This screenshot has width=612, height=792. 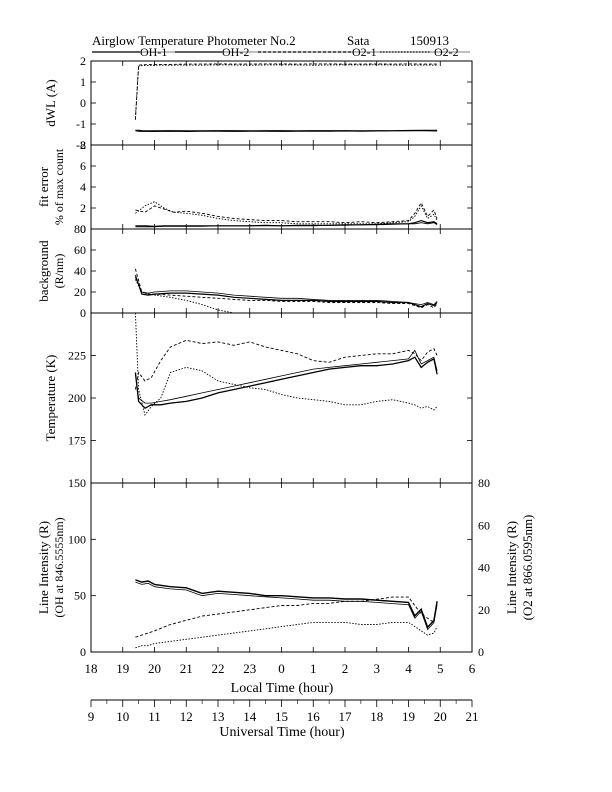 I want to click on y-tick-label: 50, so click(x=80, y=596).